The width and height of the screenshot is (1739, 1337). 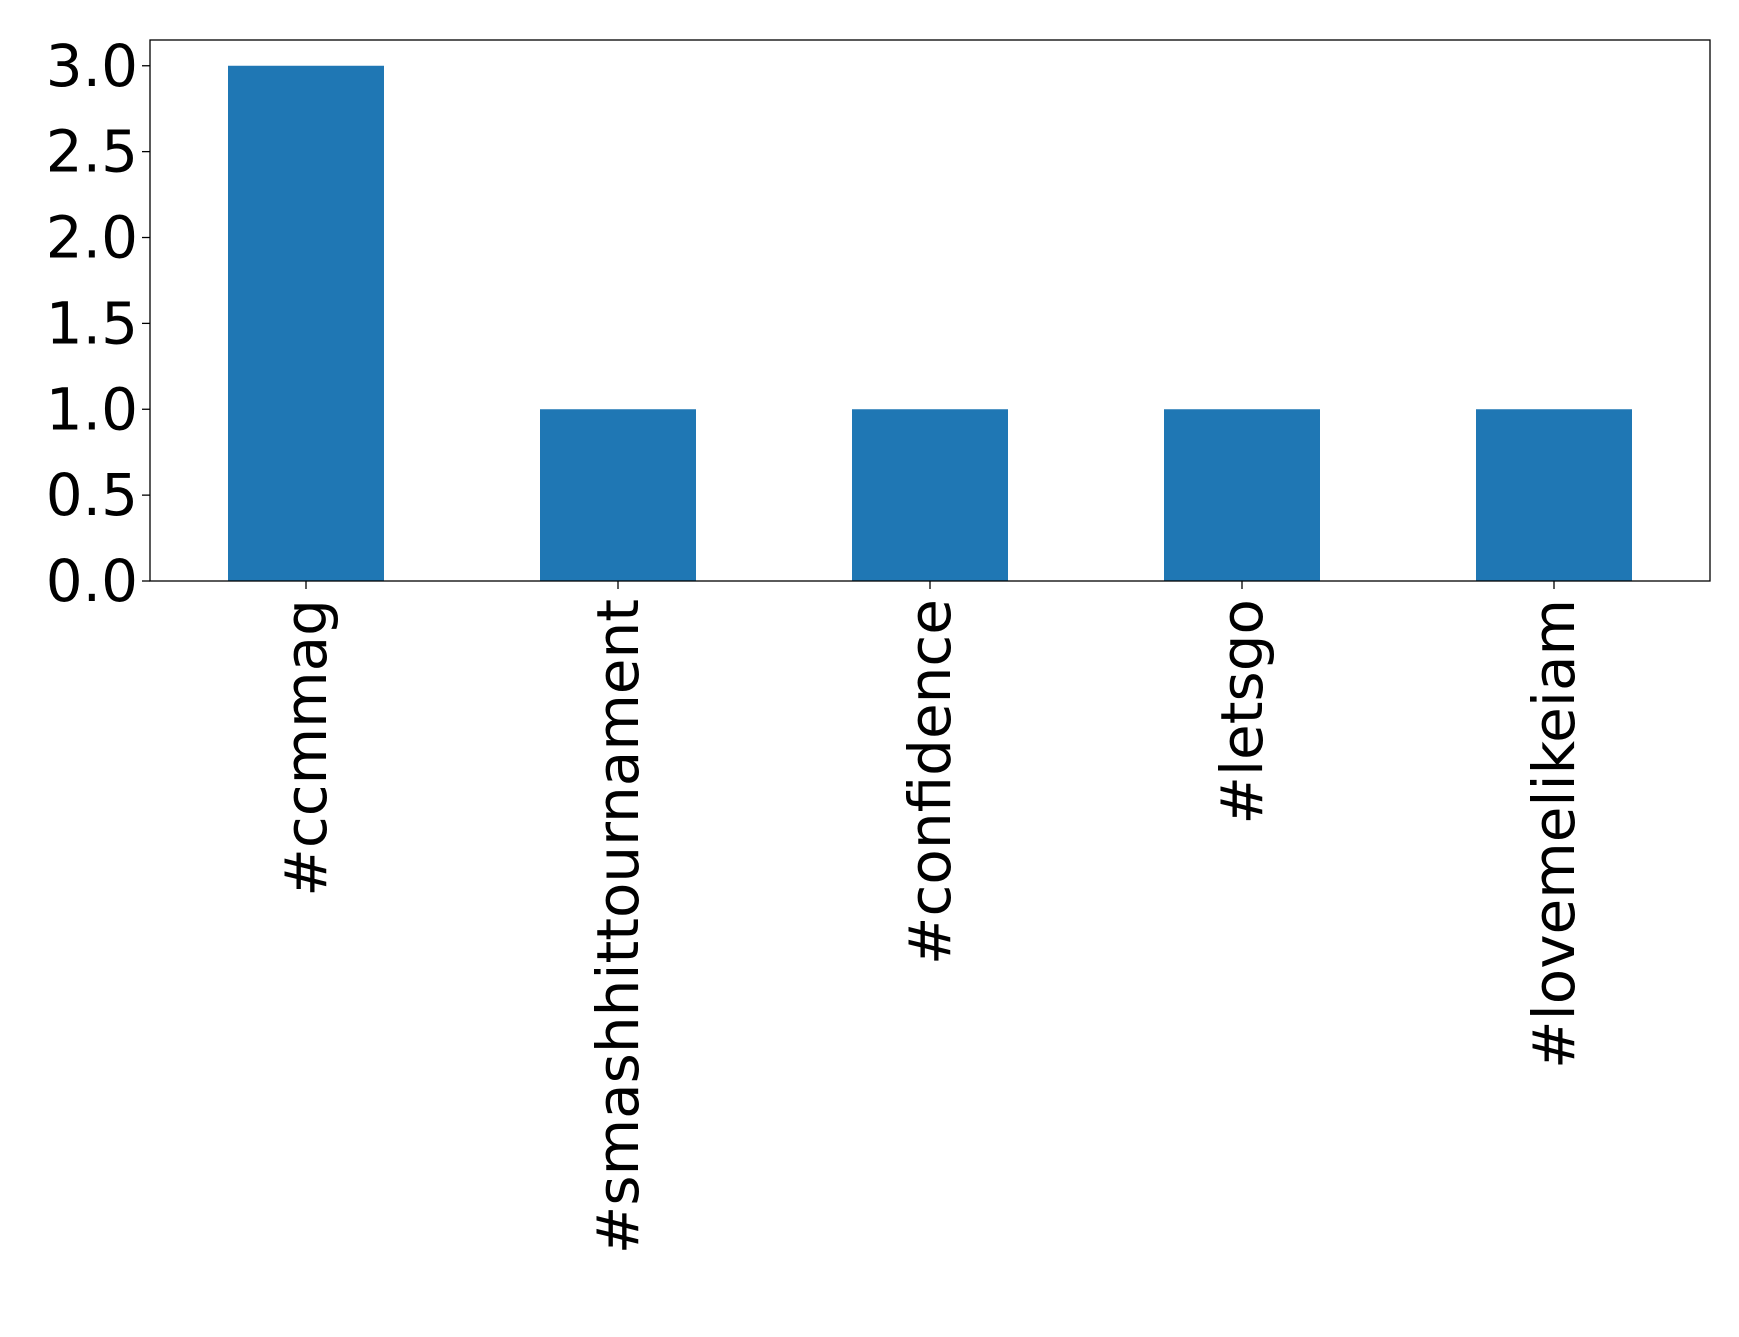 What do you see at coordinates (618, 926) in the screenshot?
I see `x-tick-label: #smashhittournament` at bounding box center [618, 926].